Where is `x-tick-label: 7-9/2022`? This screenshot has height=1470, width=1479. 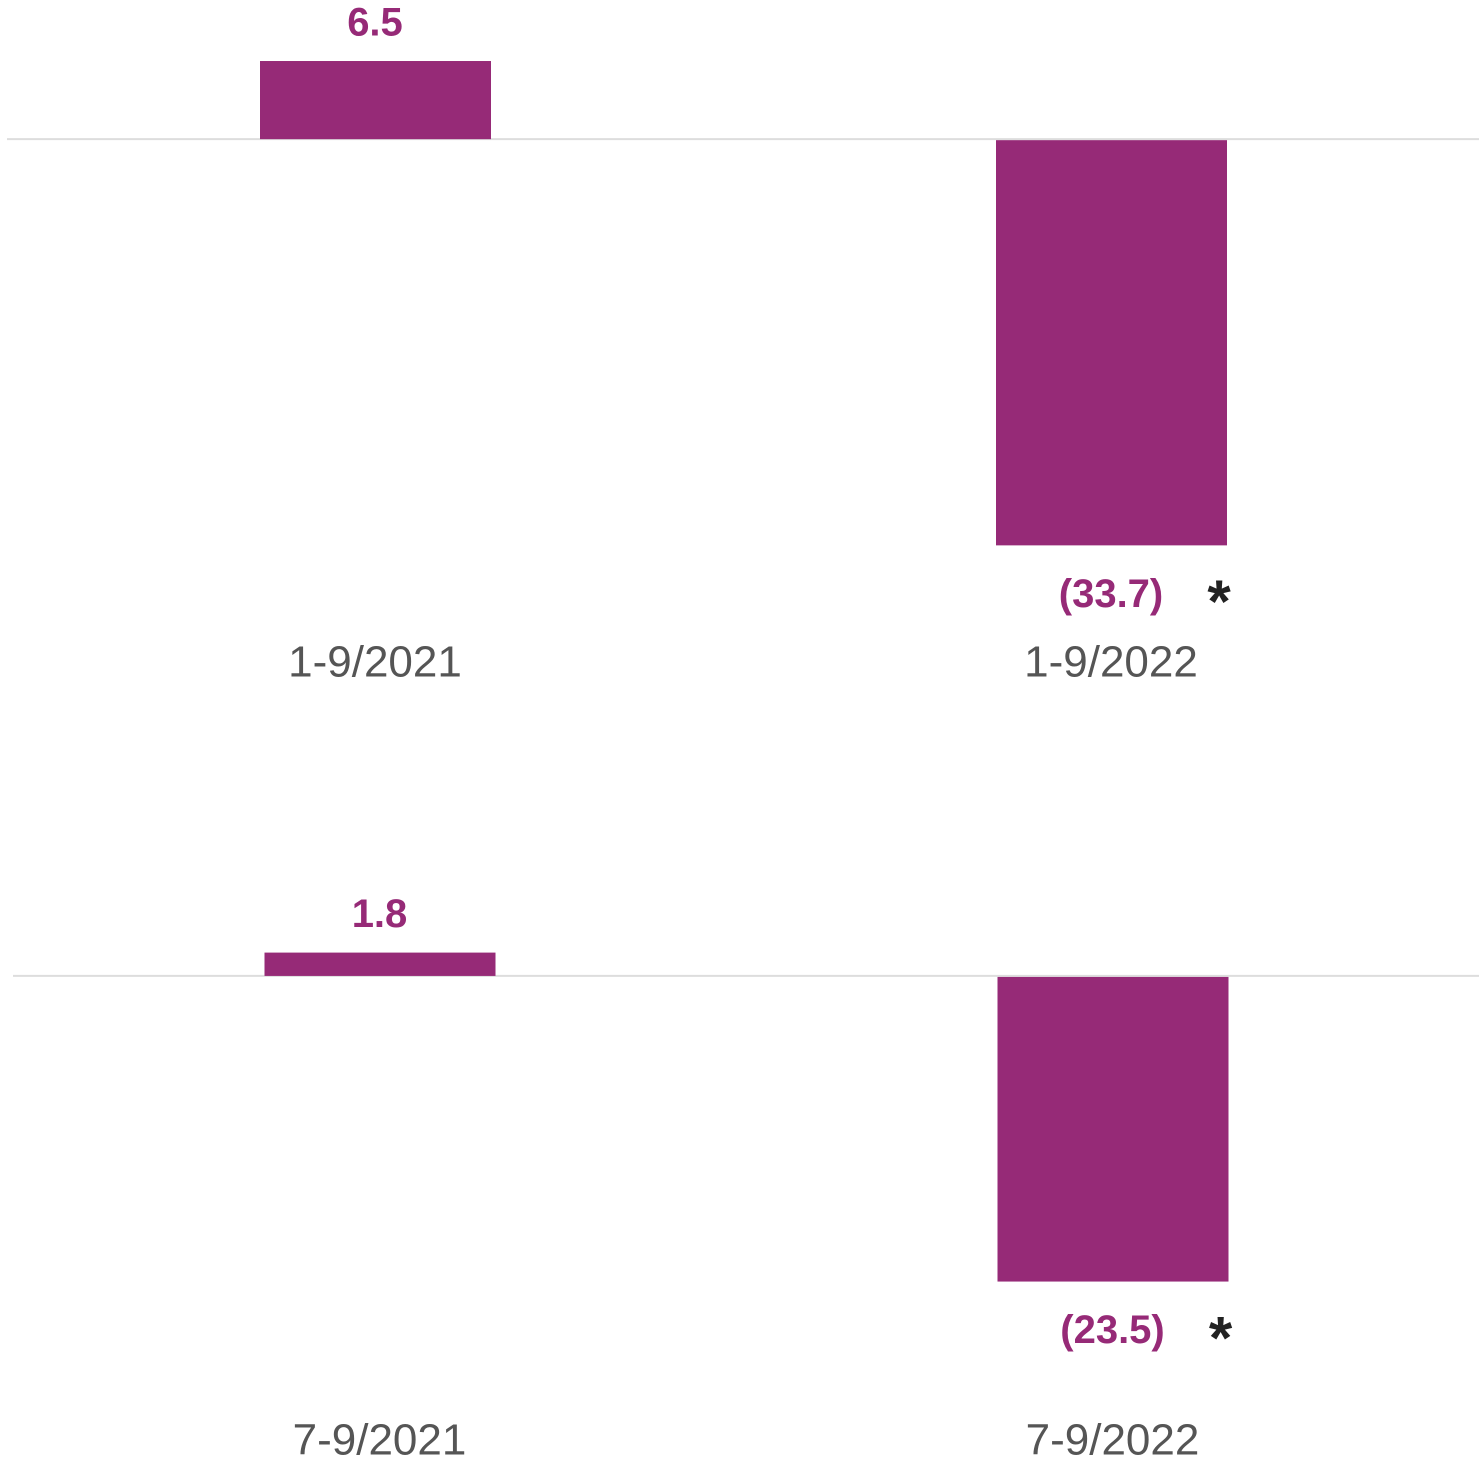
x-tick-label: 7-9/2022 is located at coordinates (1113, 1440).